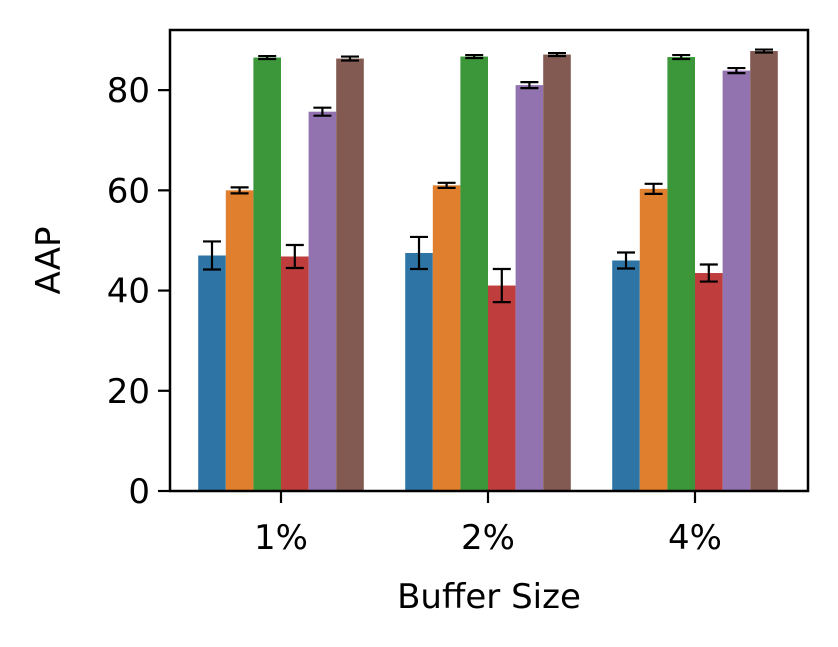 This screenshot has width=838, height=647. I want to click on error-bar-1%-series-2, so click(239, 190).